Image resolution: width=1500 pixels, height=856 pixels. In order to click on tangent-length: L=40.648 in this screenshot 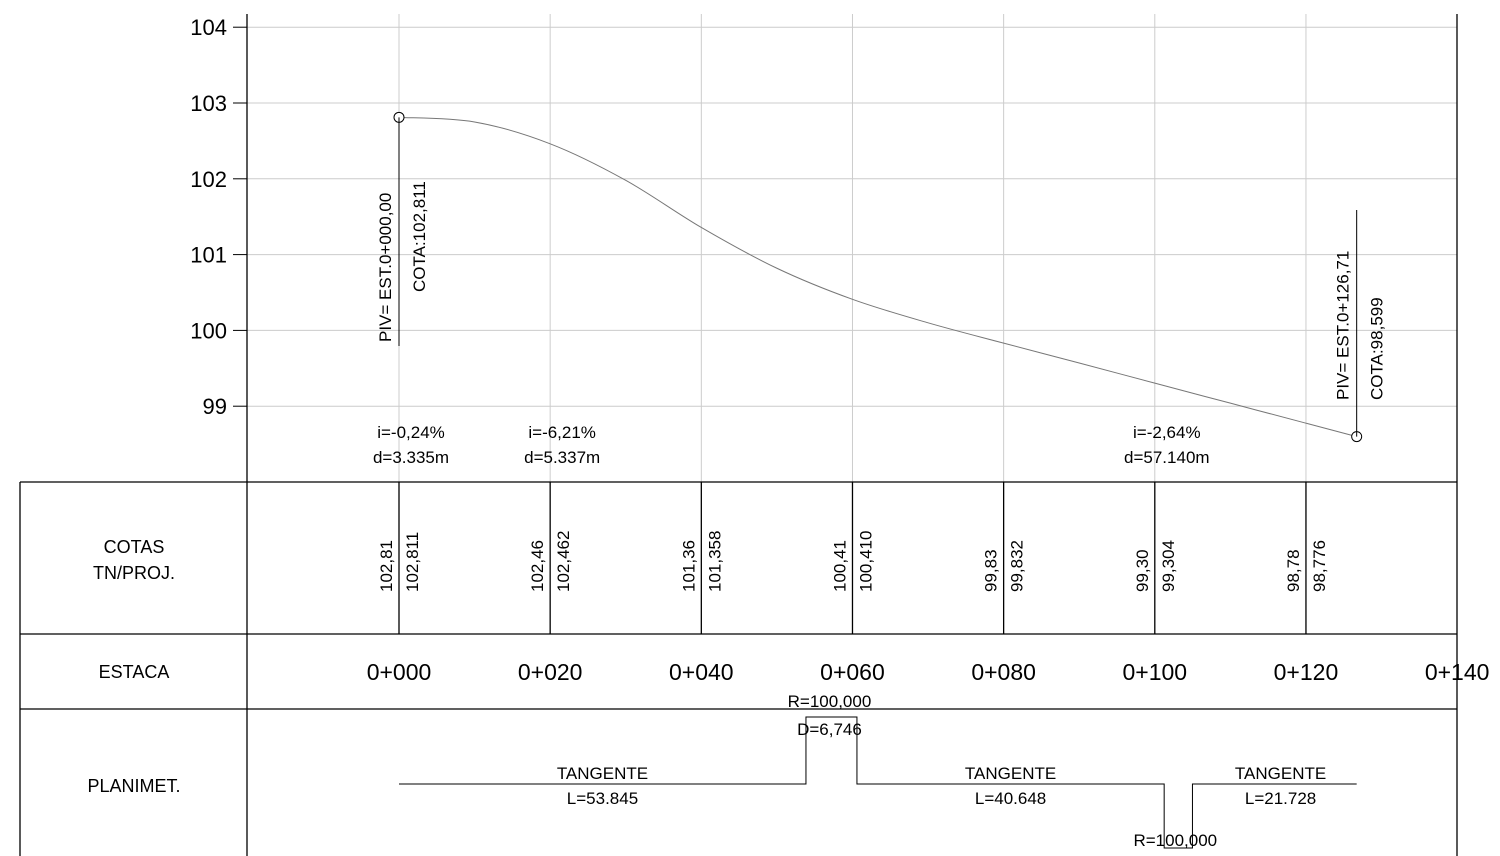, I will do `click(1010, 798)`.